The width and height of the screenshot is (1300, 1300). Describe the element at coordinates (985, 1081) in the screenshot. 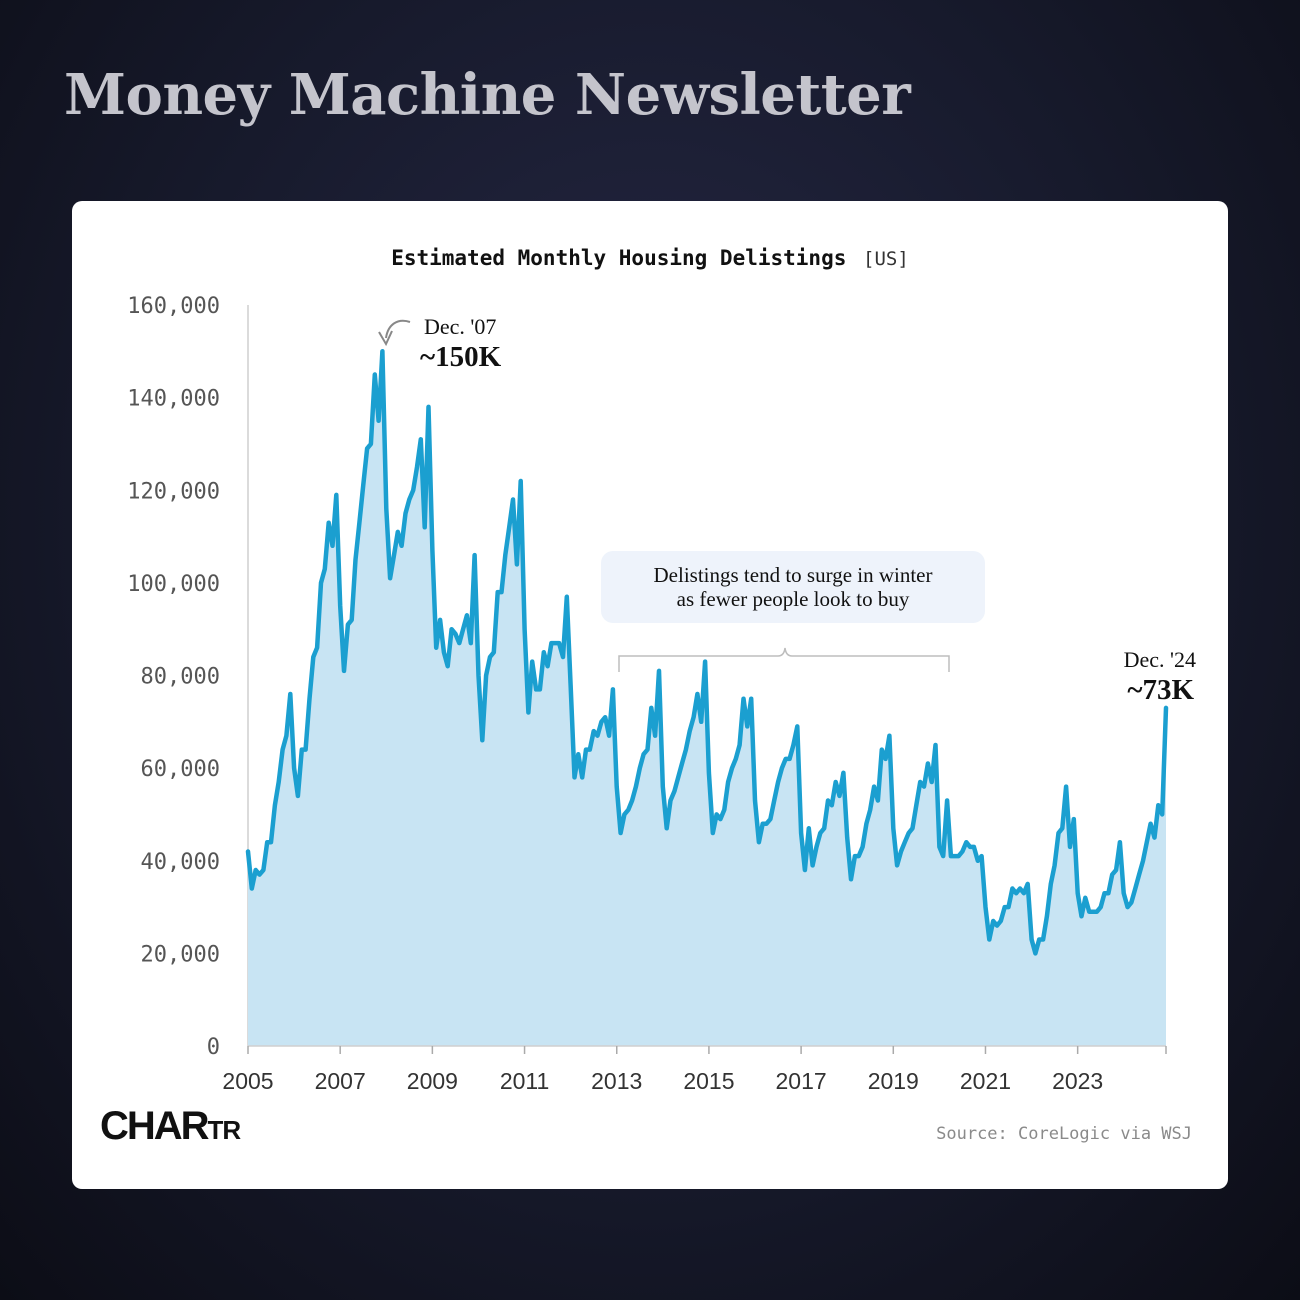

I see `x-tick-label: 2021` at that location.